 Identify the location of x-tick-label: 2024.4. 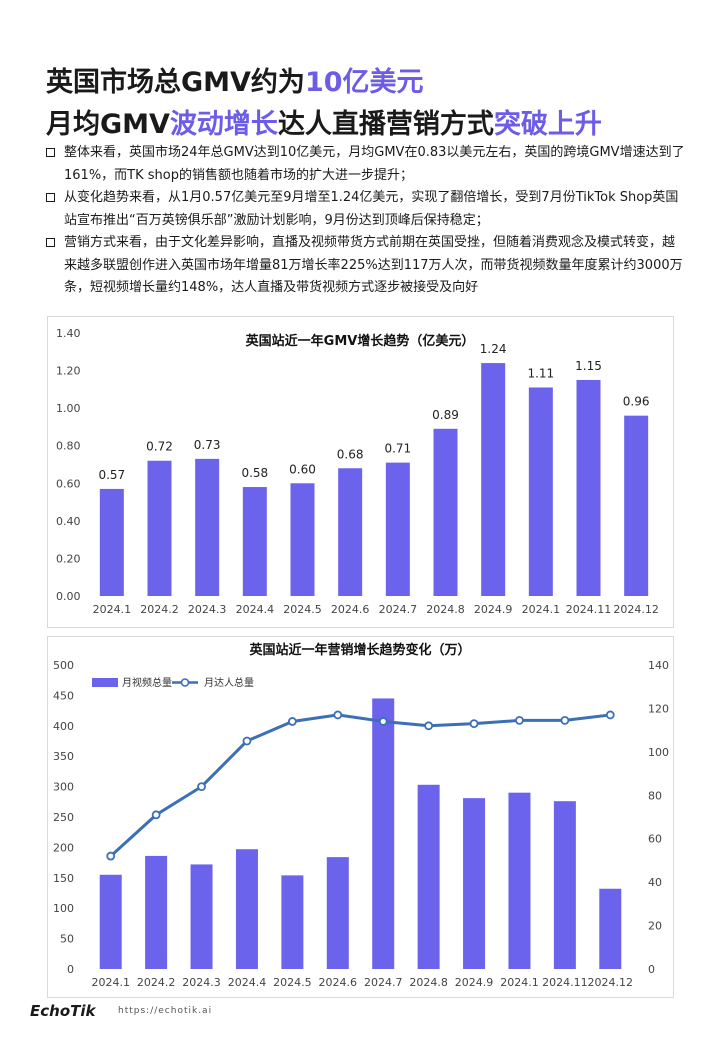
(247, 982).